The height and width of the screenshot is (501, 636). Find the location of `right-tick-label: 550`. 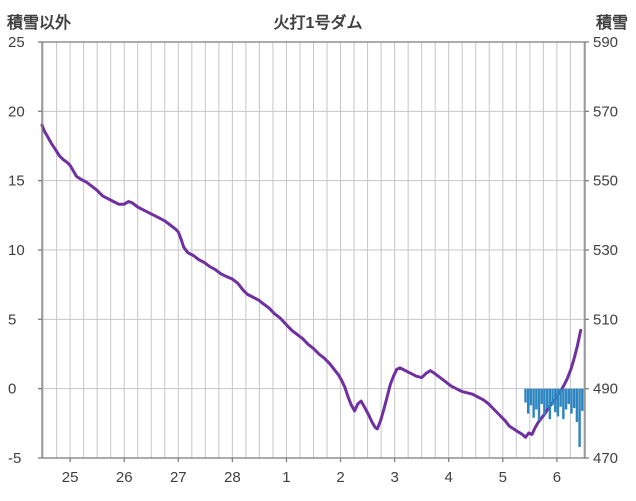

right-tick-label: 550 is located at coordinates (605, 181).